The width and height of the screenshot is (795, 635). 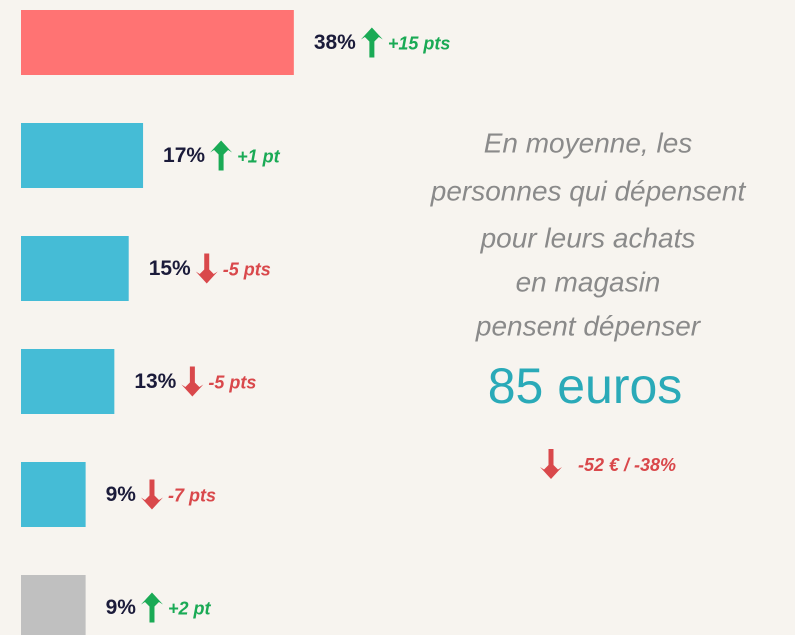 What do you see at coordinates (192, 495) in the screenshot?
I see `change-label: -7 pts` at bounding box center [192, 495].